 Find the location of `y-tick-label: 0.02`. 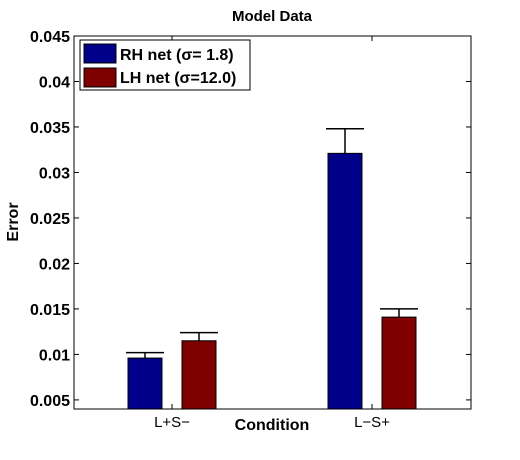

y-tick-label: 0.02 is located at coordinates (54, 264).